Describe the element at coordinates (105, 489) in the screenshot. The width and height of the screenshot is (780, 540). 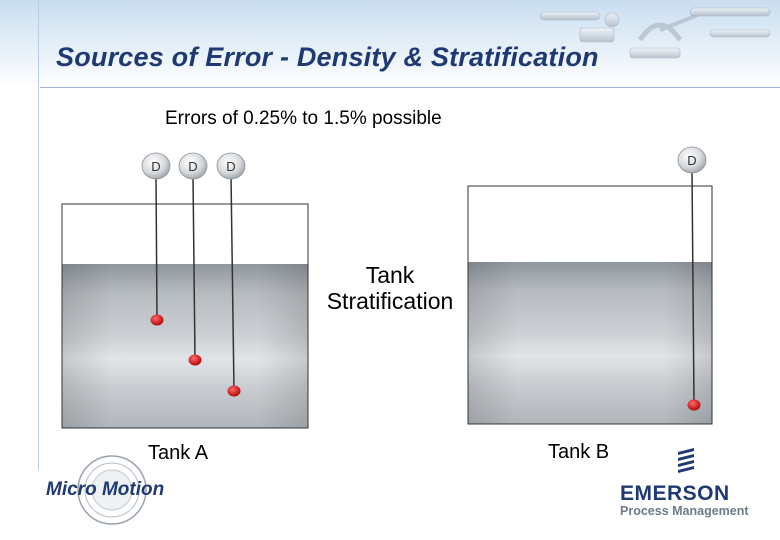
I see `micro-motion-logo: Micro Motion` at that location.